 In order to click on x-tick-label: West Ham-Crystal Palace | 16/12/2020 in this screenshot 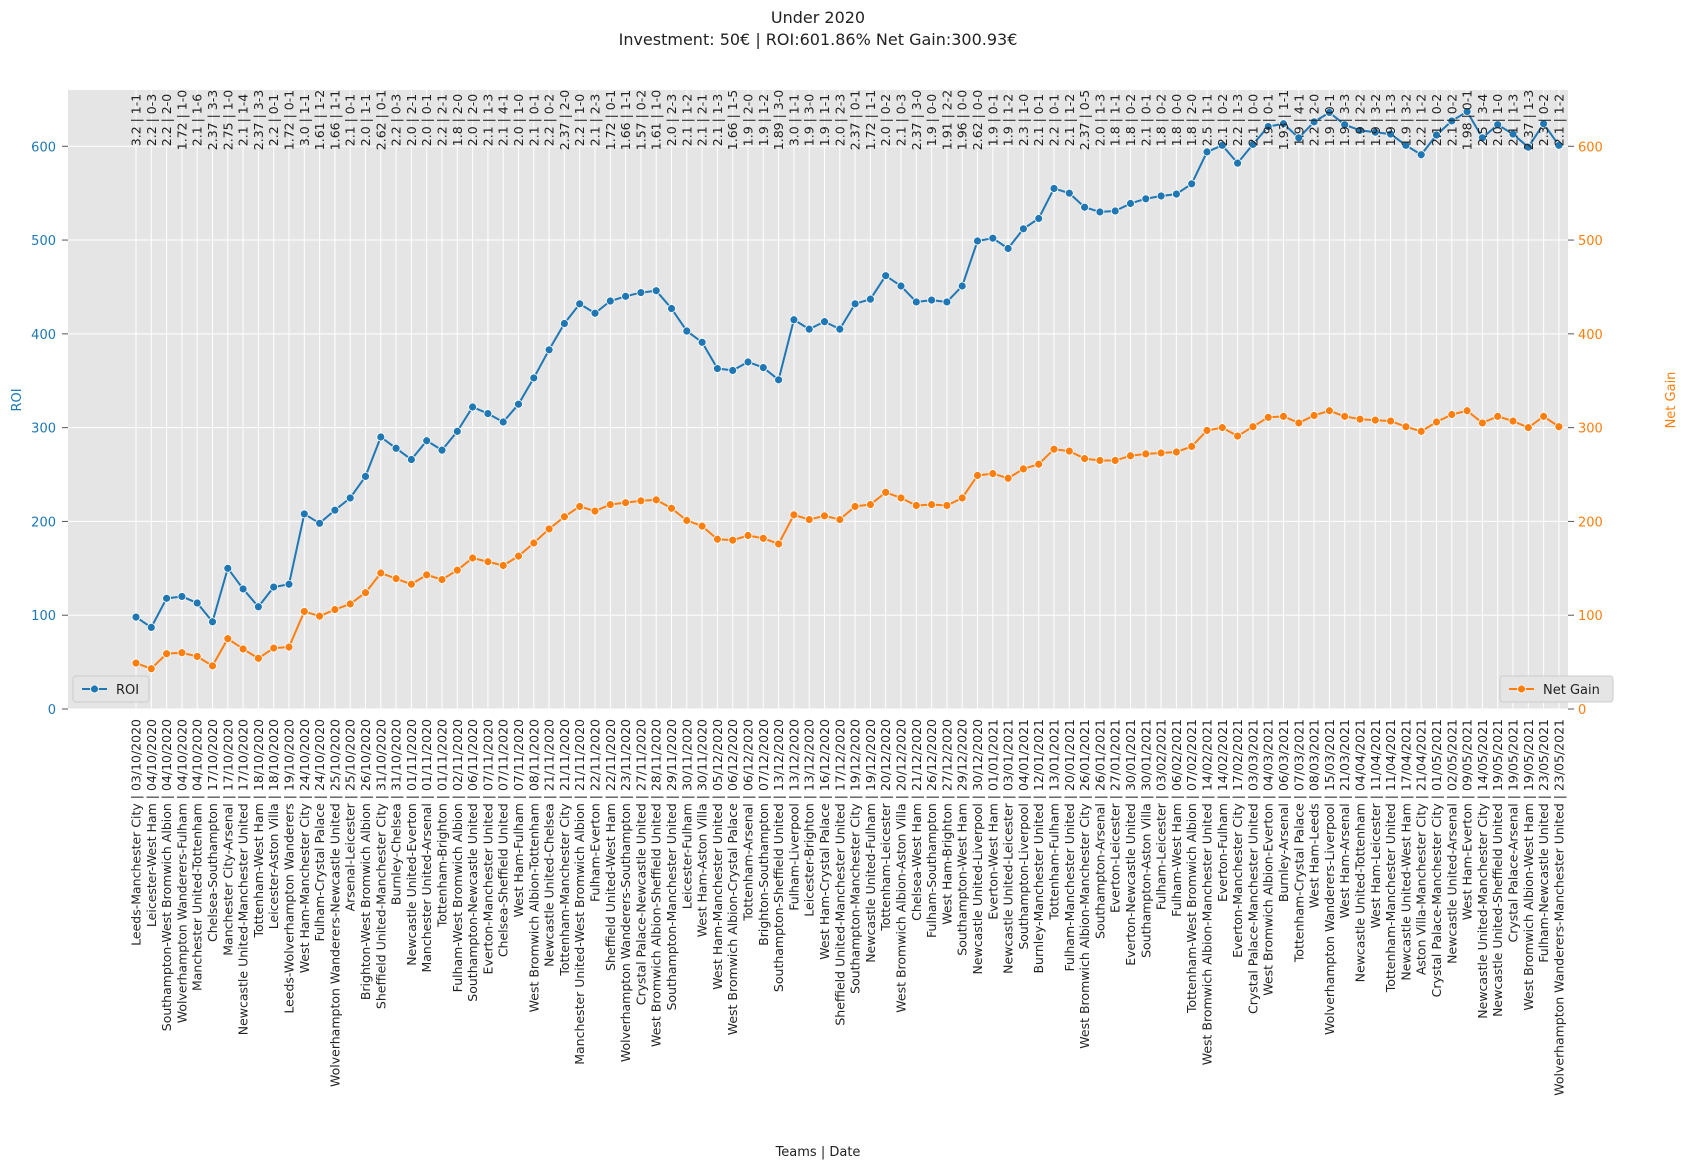, I will do `click(824, 839)`.